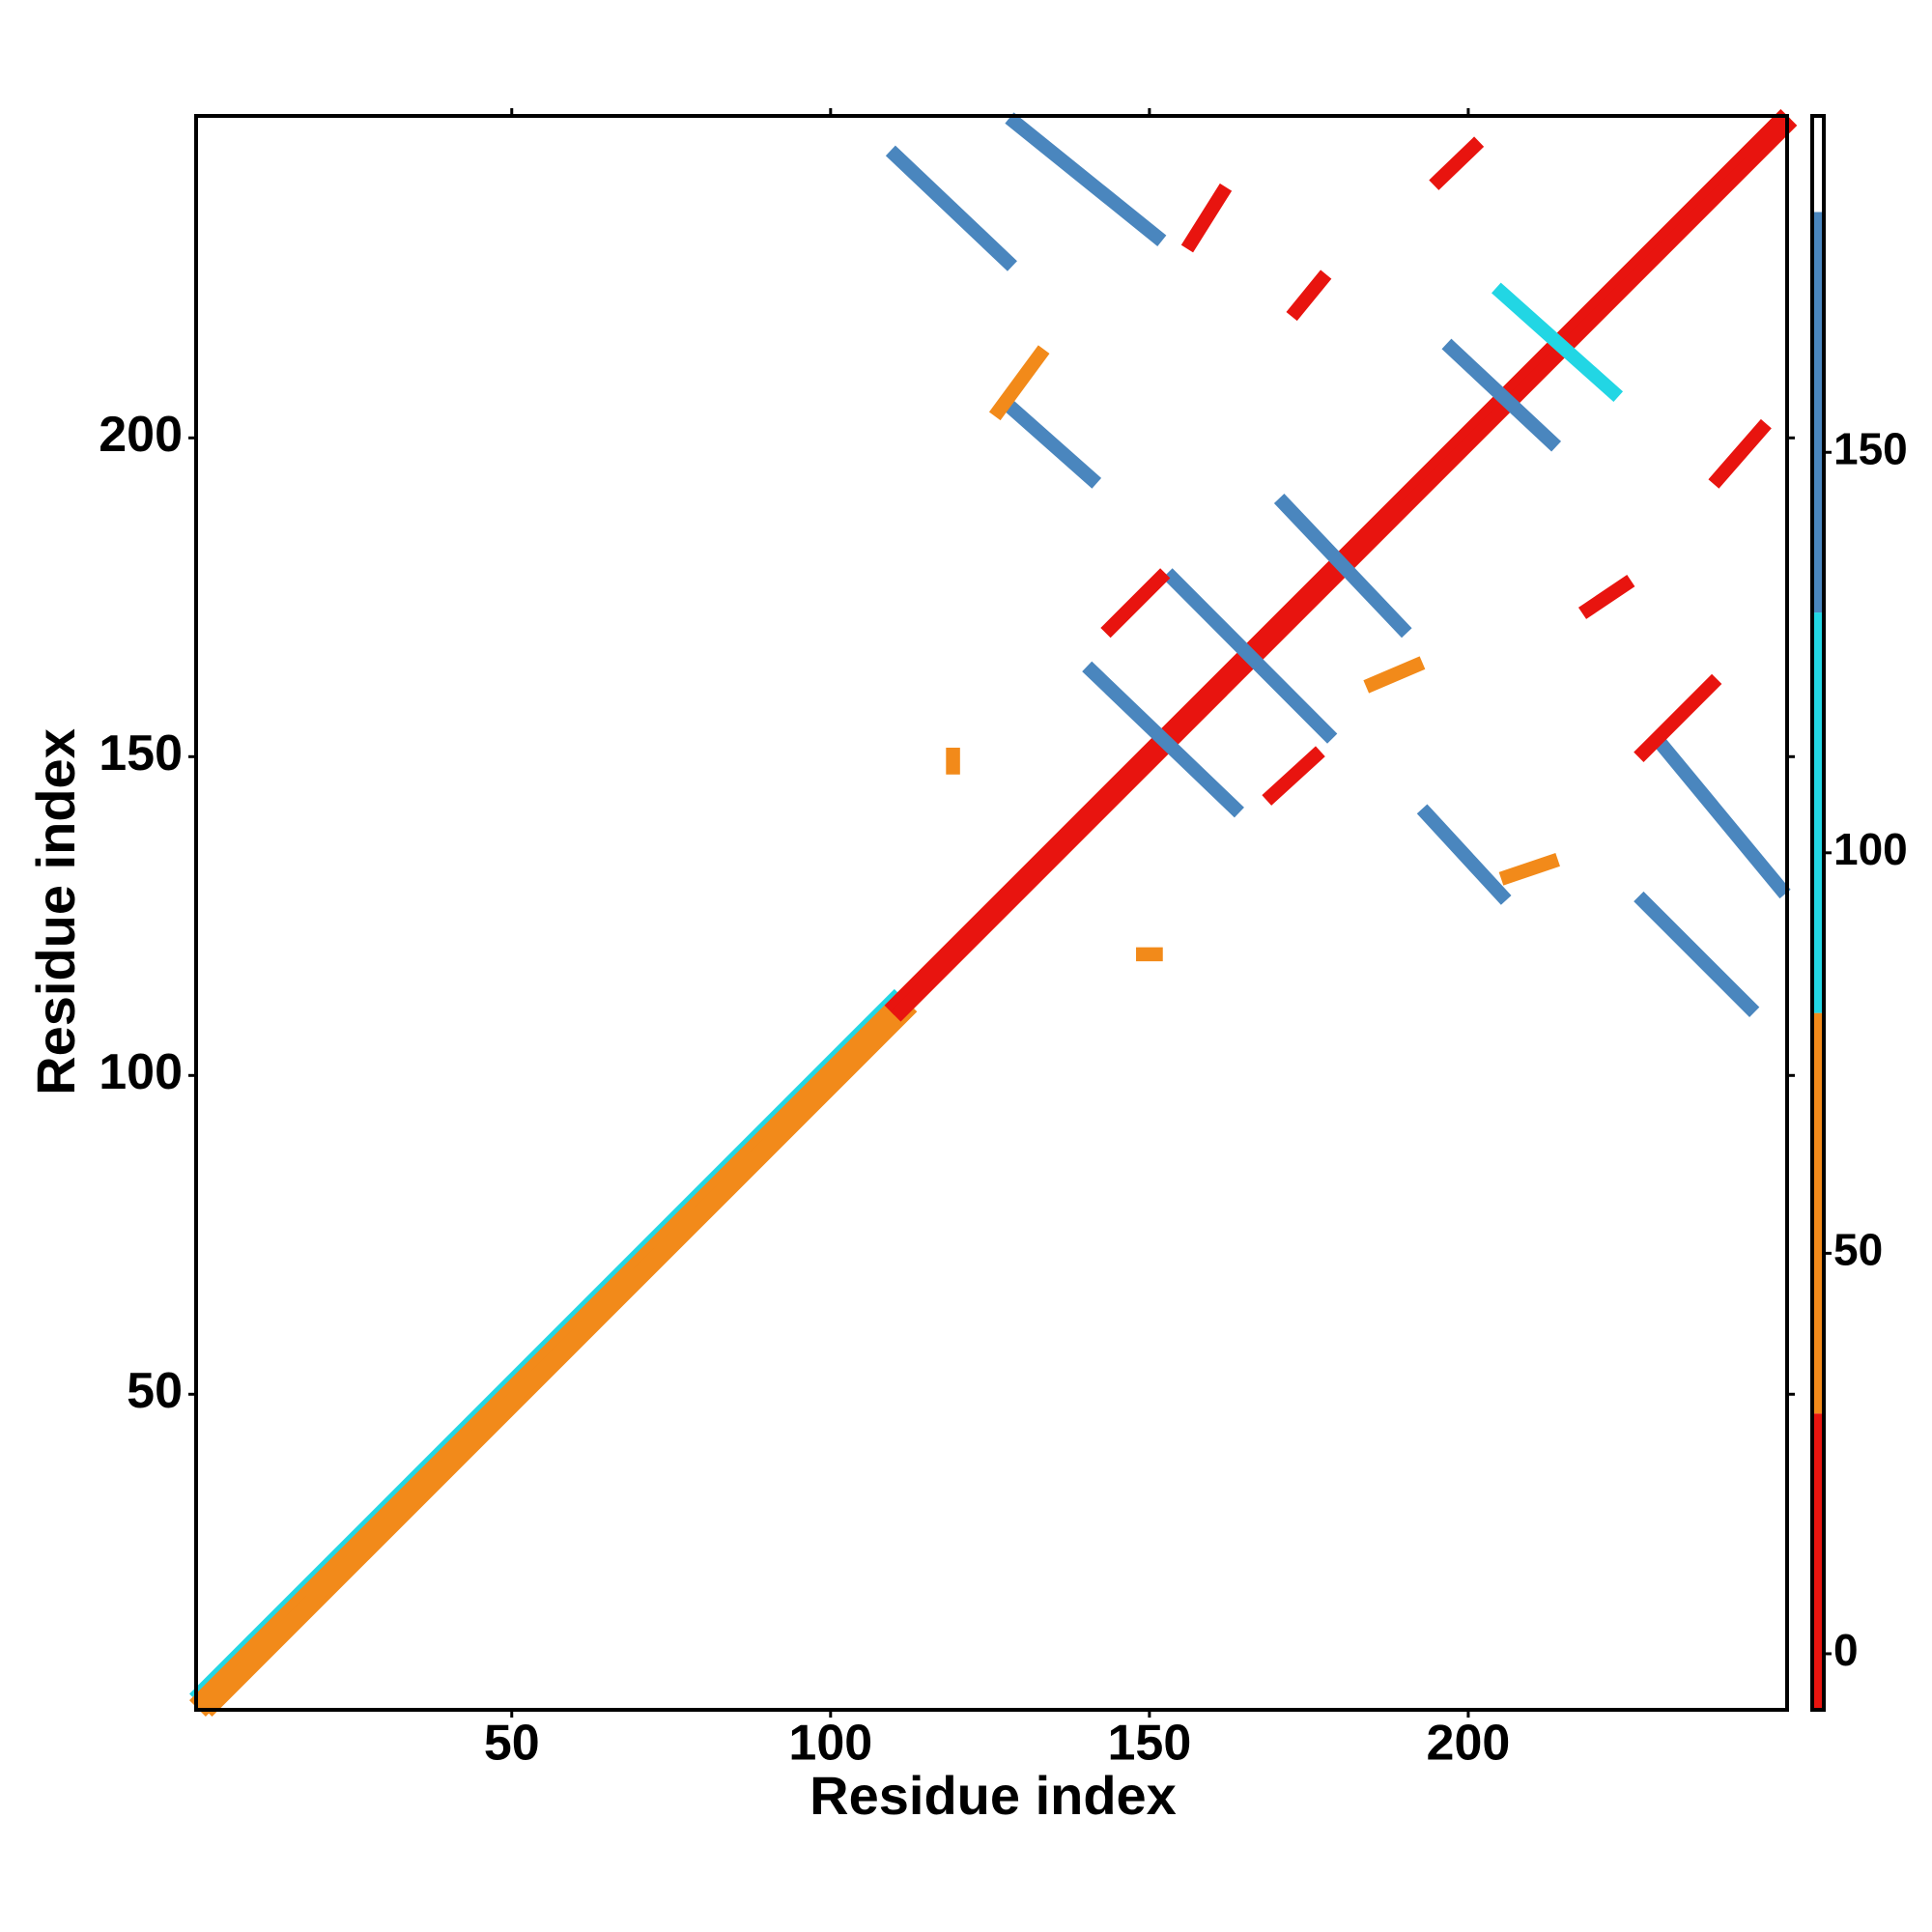 This screenshot has width=1932, height=1932. I want to click on y-tick-label: 50, so click(155, 1391).